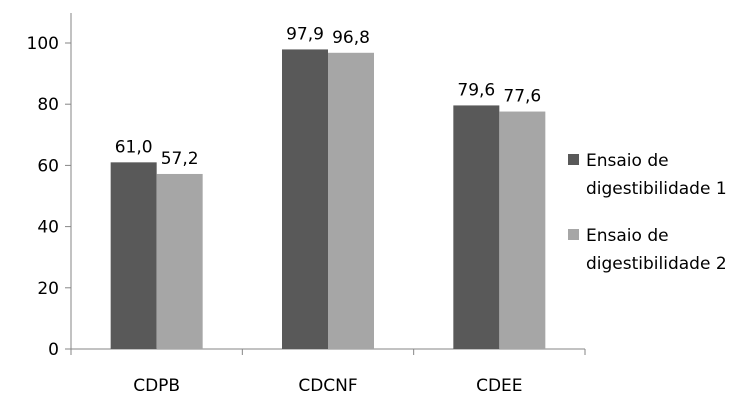 Image resolution: width=753 pixels, height=401 pixels. I want to click on data-label: 96,8, so click(351, 38).